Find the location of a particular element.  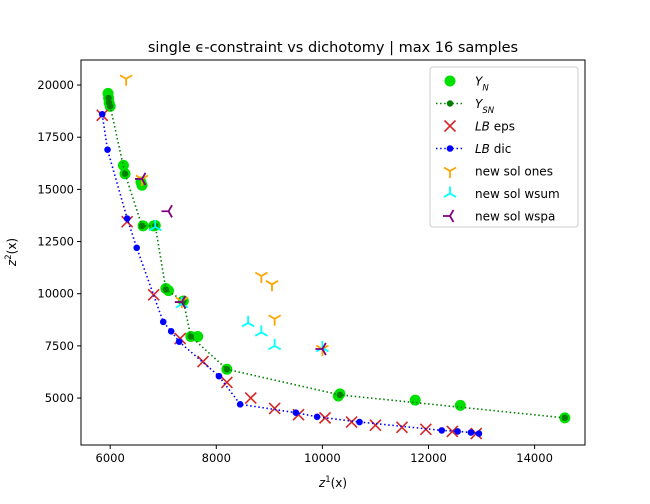

y-tick-label: 20000 is located at coordinates (55, 85).